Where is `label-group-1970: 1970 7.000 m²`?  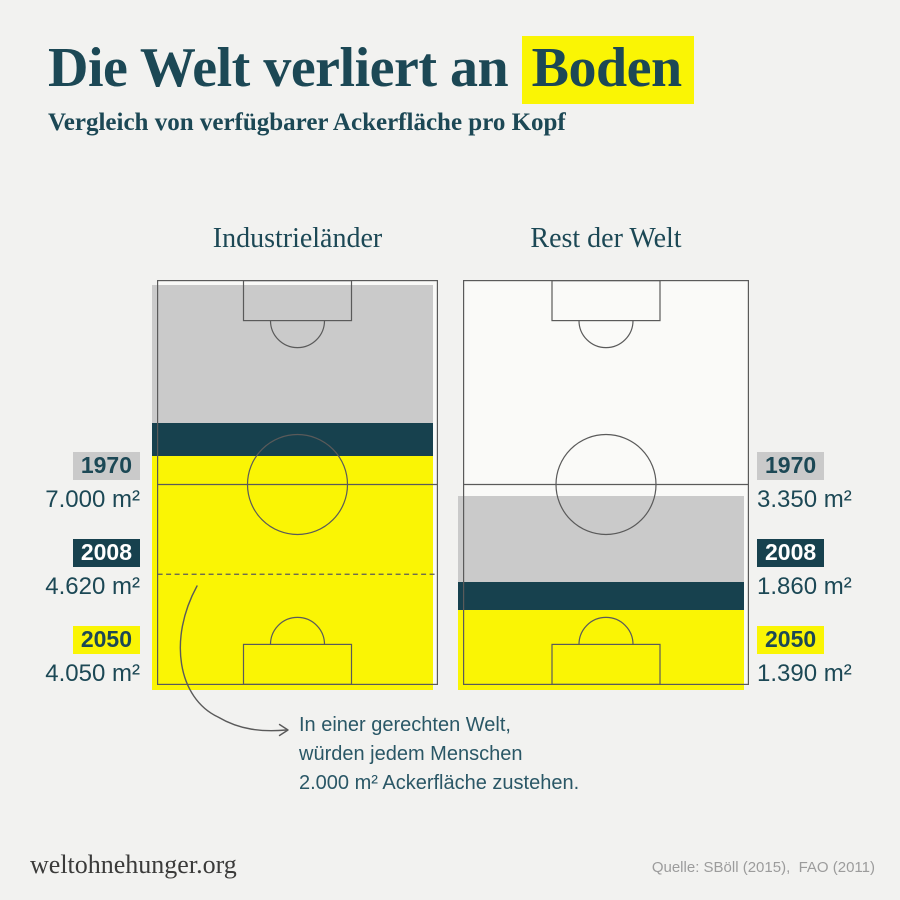 label-group-1970: 1970 7.000 m² is located at coordinates (80, 482).